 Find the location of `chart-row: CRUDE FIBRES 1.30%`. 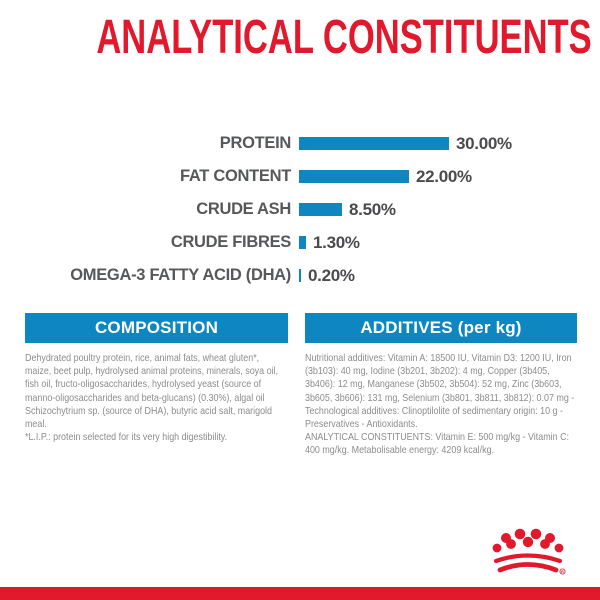

chart-row: CRUDE FIBRES 1.30% is located at coordinates (300, 242).